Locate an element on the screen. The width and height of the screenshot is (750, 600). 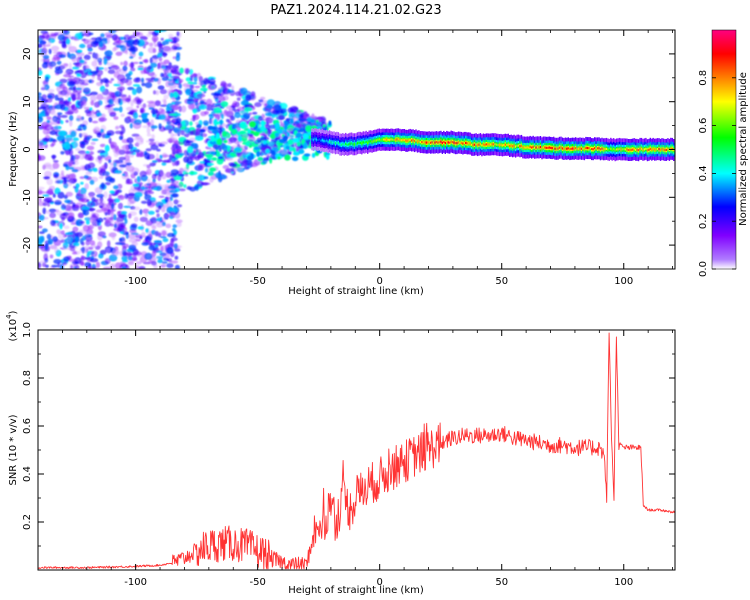
x-tick-label: 100 is located at coordinates (623, 582).